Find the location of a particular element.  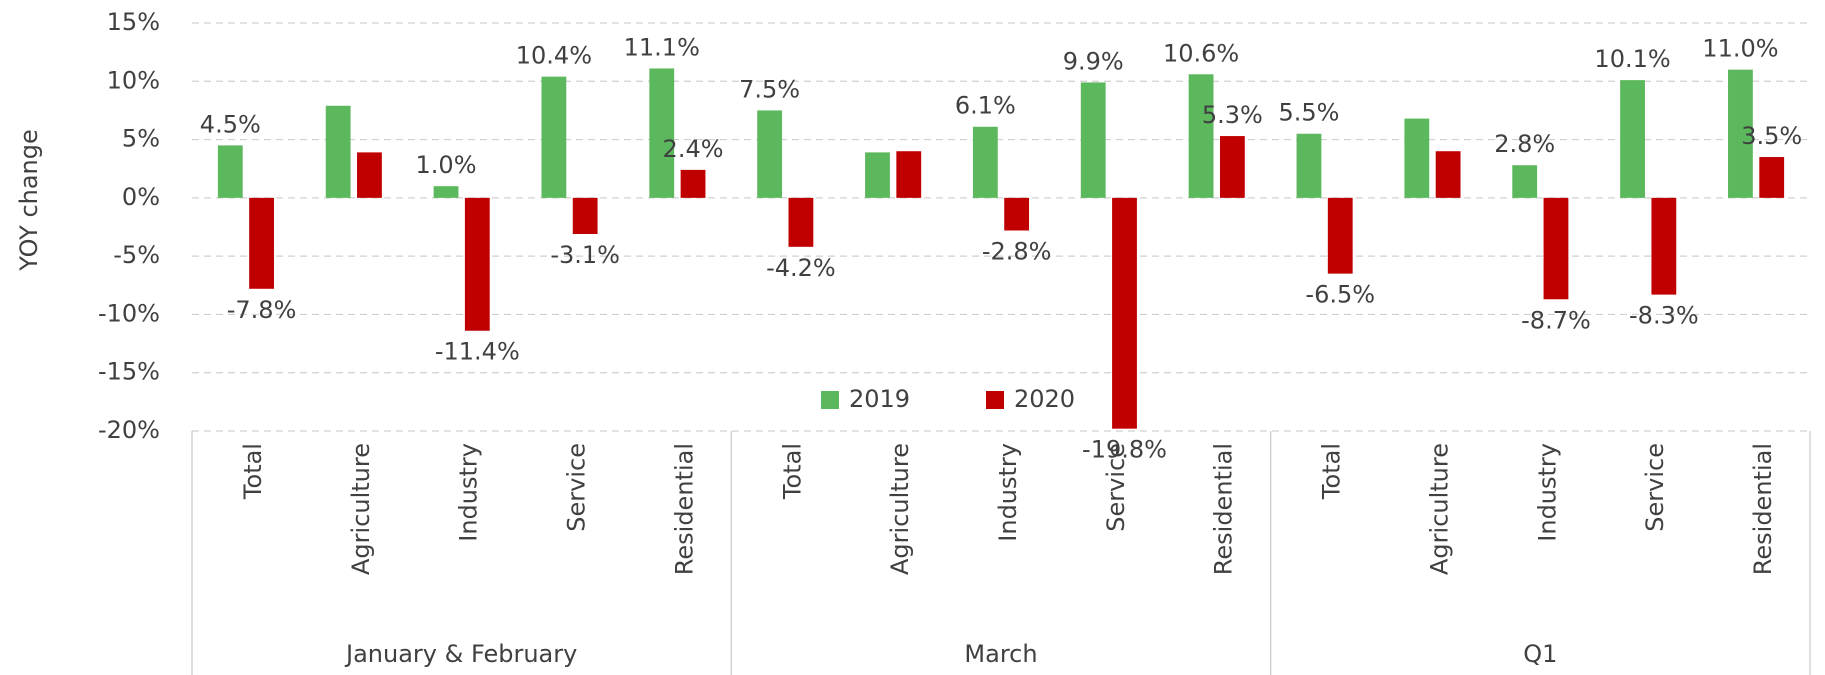

data-label: 9.9% is located at coordinates (1093, 61).